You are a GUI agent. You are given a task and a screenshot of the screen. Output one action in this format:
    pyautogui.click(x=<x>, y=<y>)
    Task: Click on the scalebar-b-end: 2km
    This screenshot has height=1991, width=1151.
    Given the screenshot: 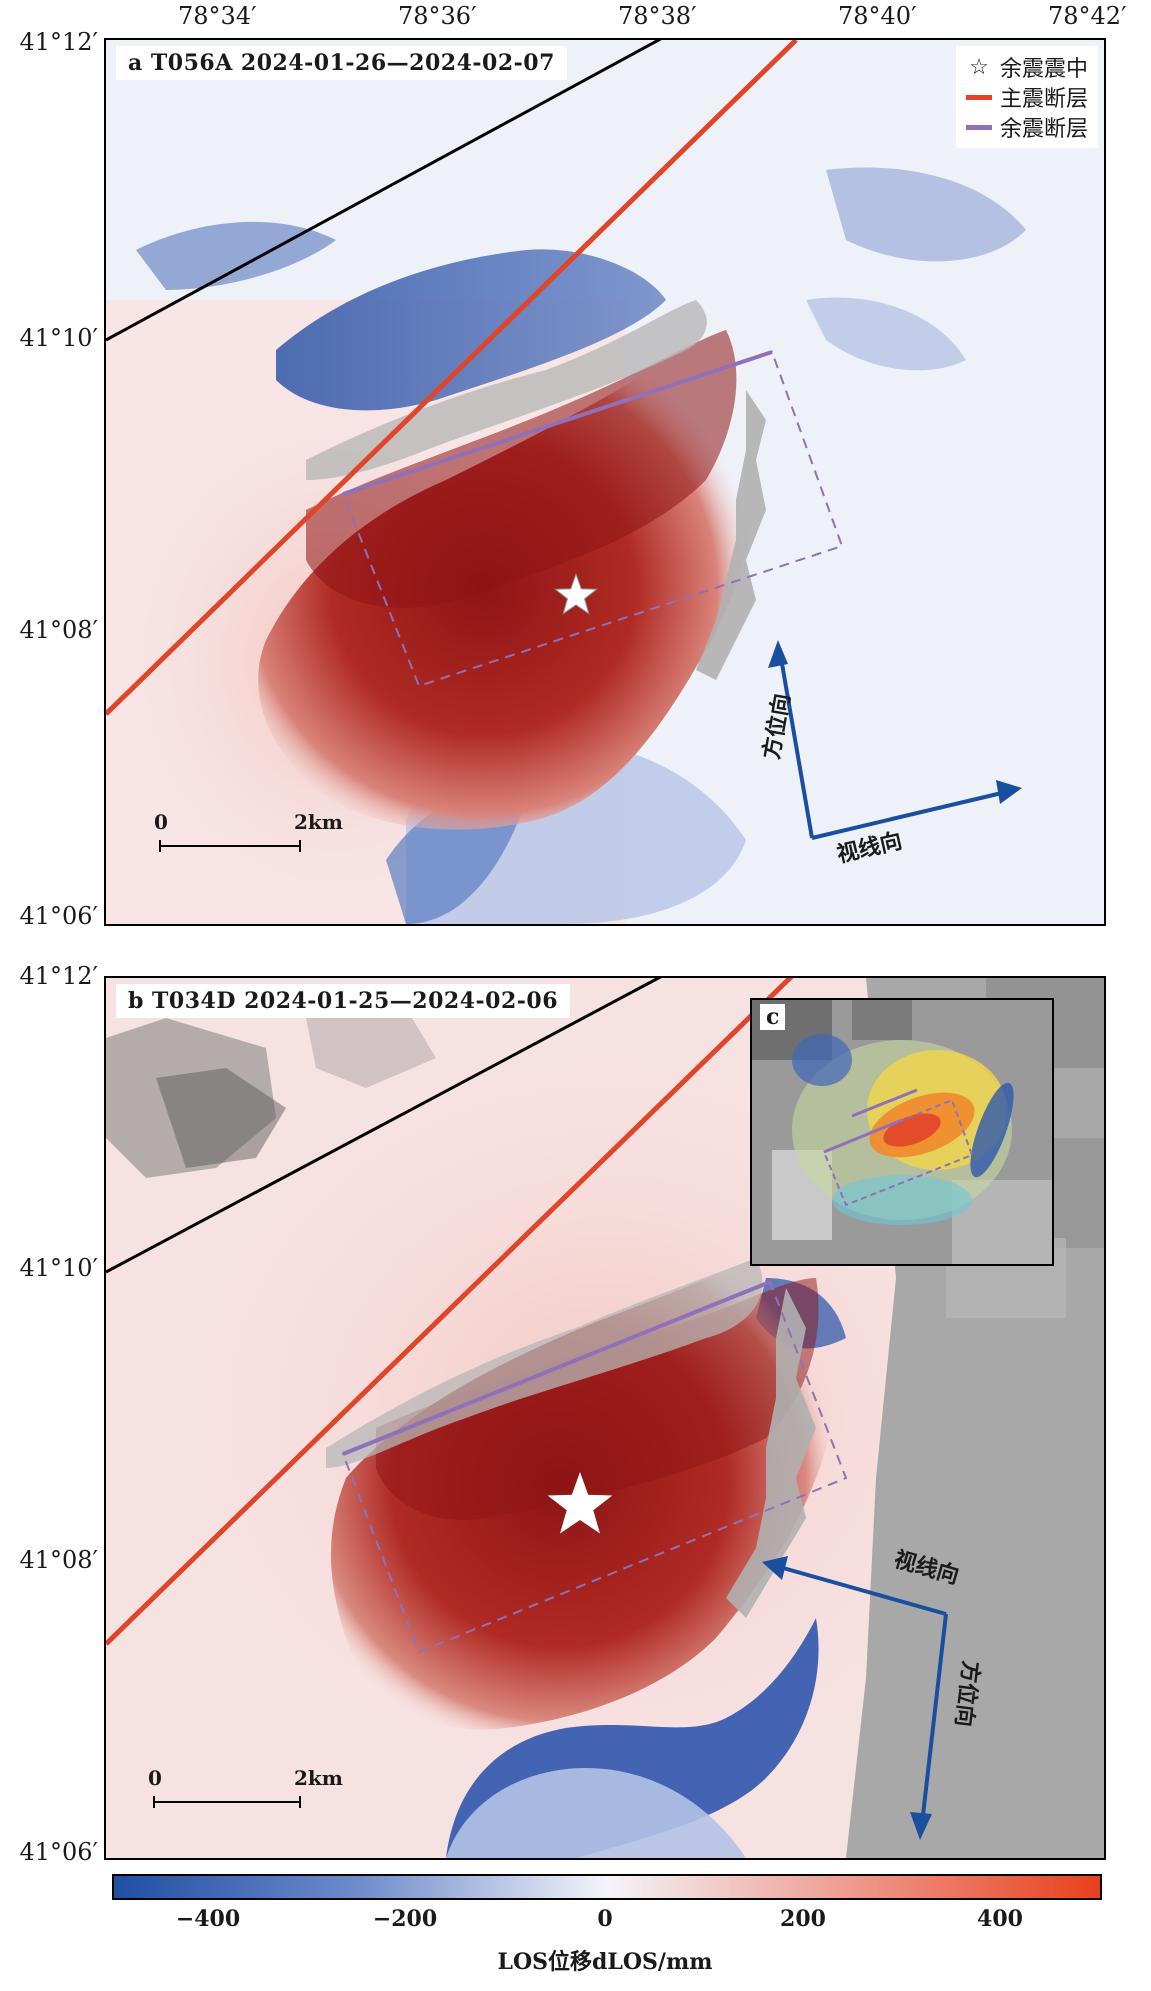 What is the action you would take?
    pyautogui.click(x=318, y=1778)
    